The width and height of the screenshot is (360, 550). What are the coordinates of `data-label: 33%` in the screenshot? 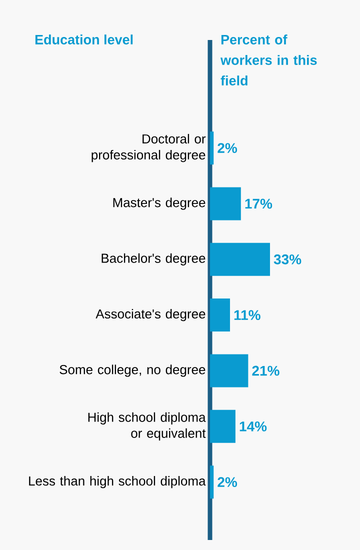 It's located at (288, 259).